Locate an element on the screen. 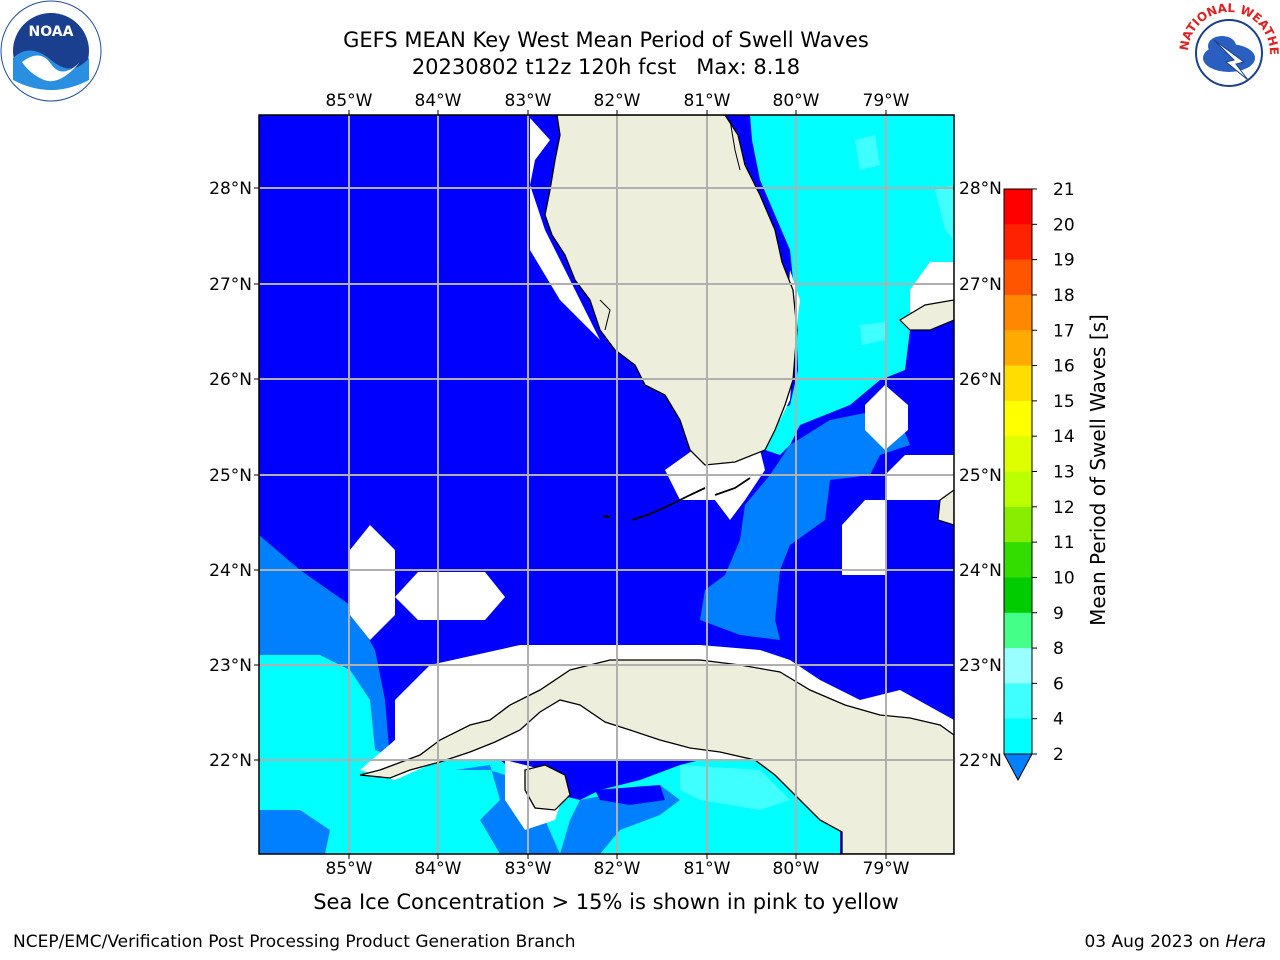 This screenshot has height=960, width=1280. bahamas-land is located at coordinates (926, 315).